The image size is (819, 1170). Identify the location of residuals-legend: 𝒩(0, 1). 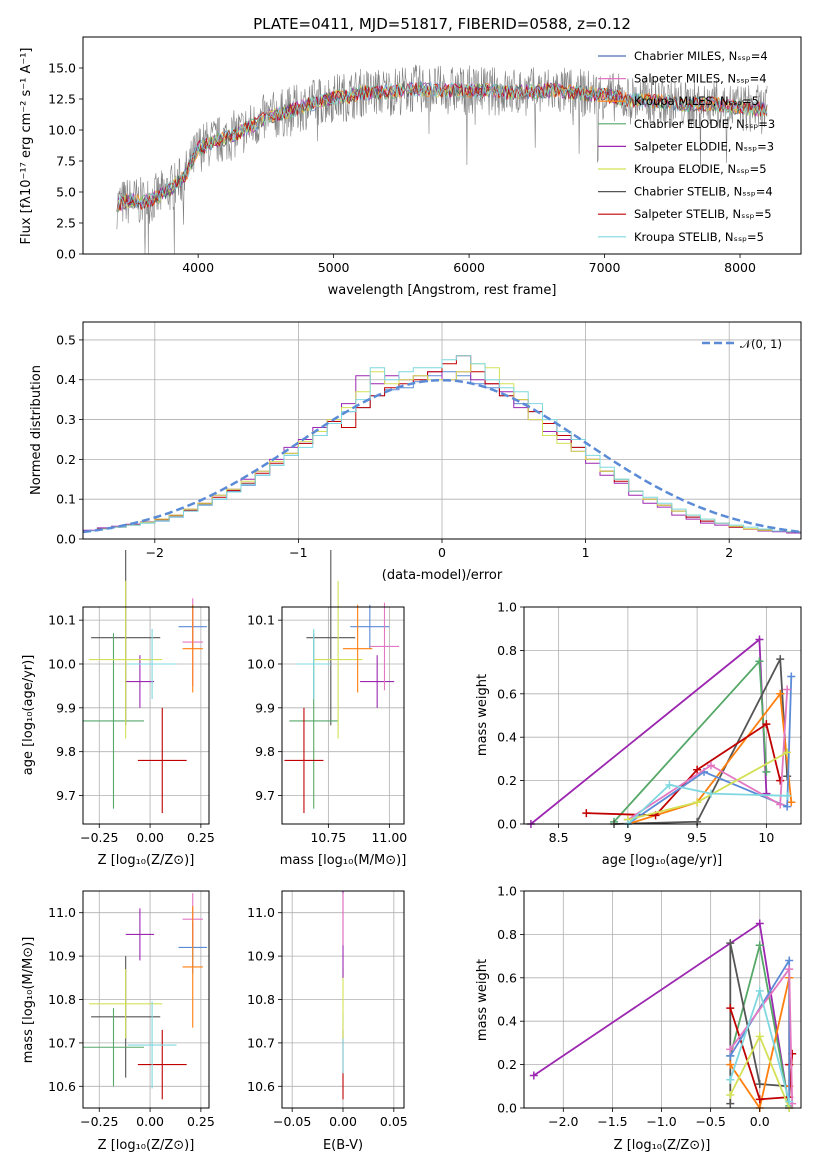
(742, 344).